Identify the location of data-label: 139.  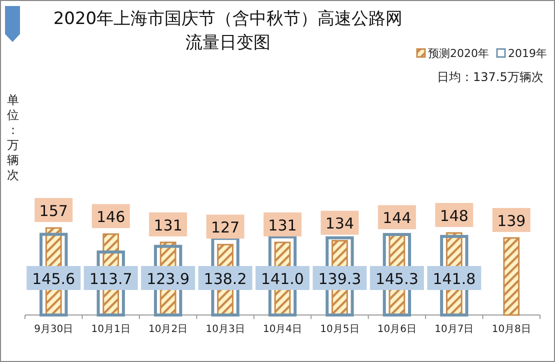
(511, 221).